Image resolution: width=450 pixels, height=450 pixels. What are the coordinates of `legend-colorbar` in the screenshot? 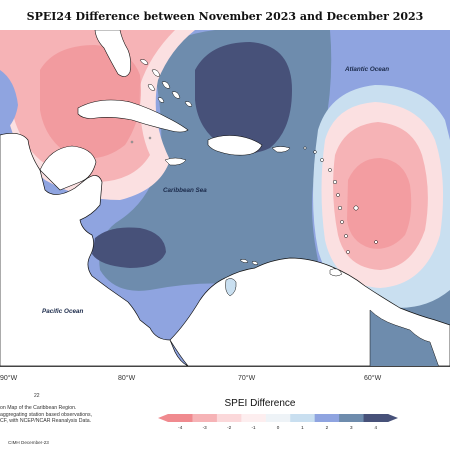 It's located at (278, 418).